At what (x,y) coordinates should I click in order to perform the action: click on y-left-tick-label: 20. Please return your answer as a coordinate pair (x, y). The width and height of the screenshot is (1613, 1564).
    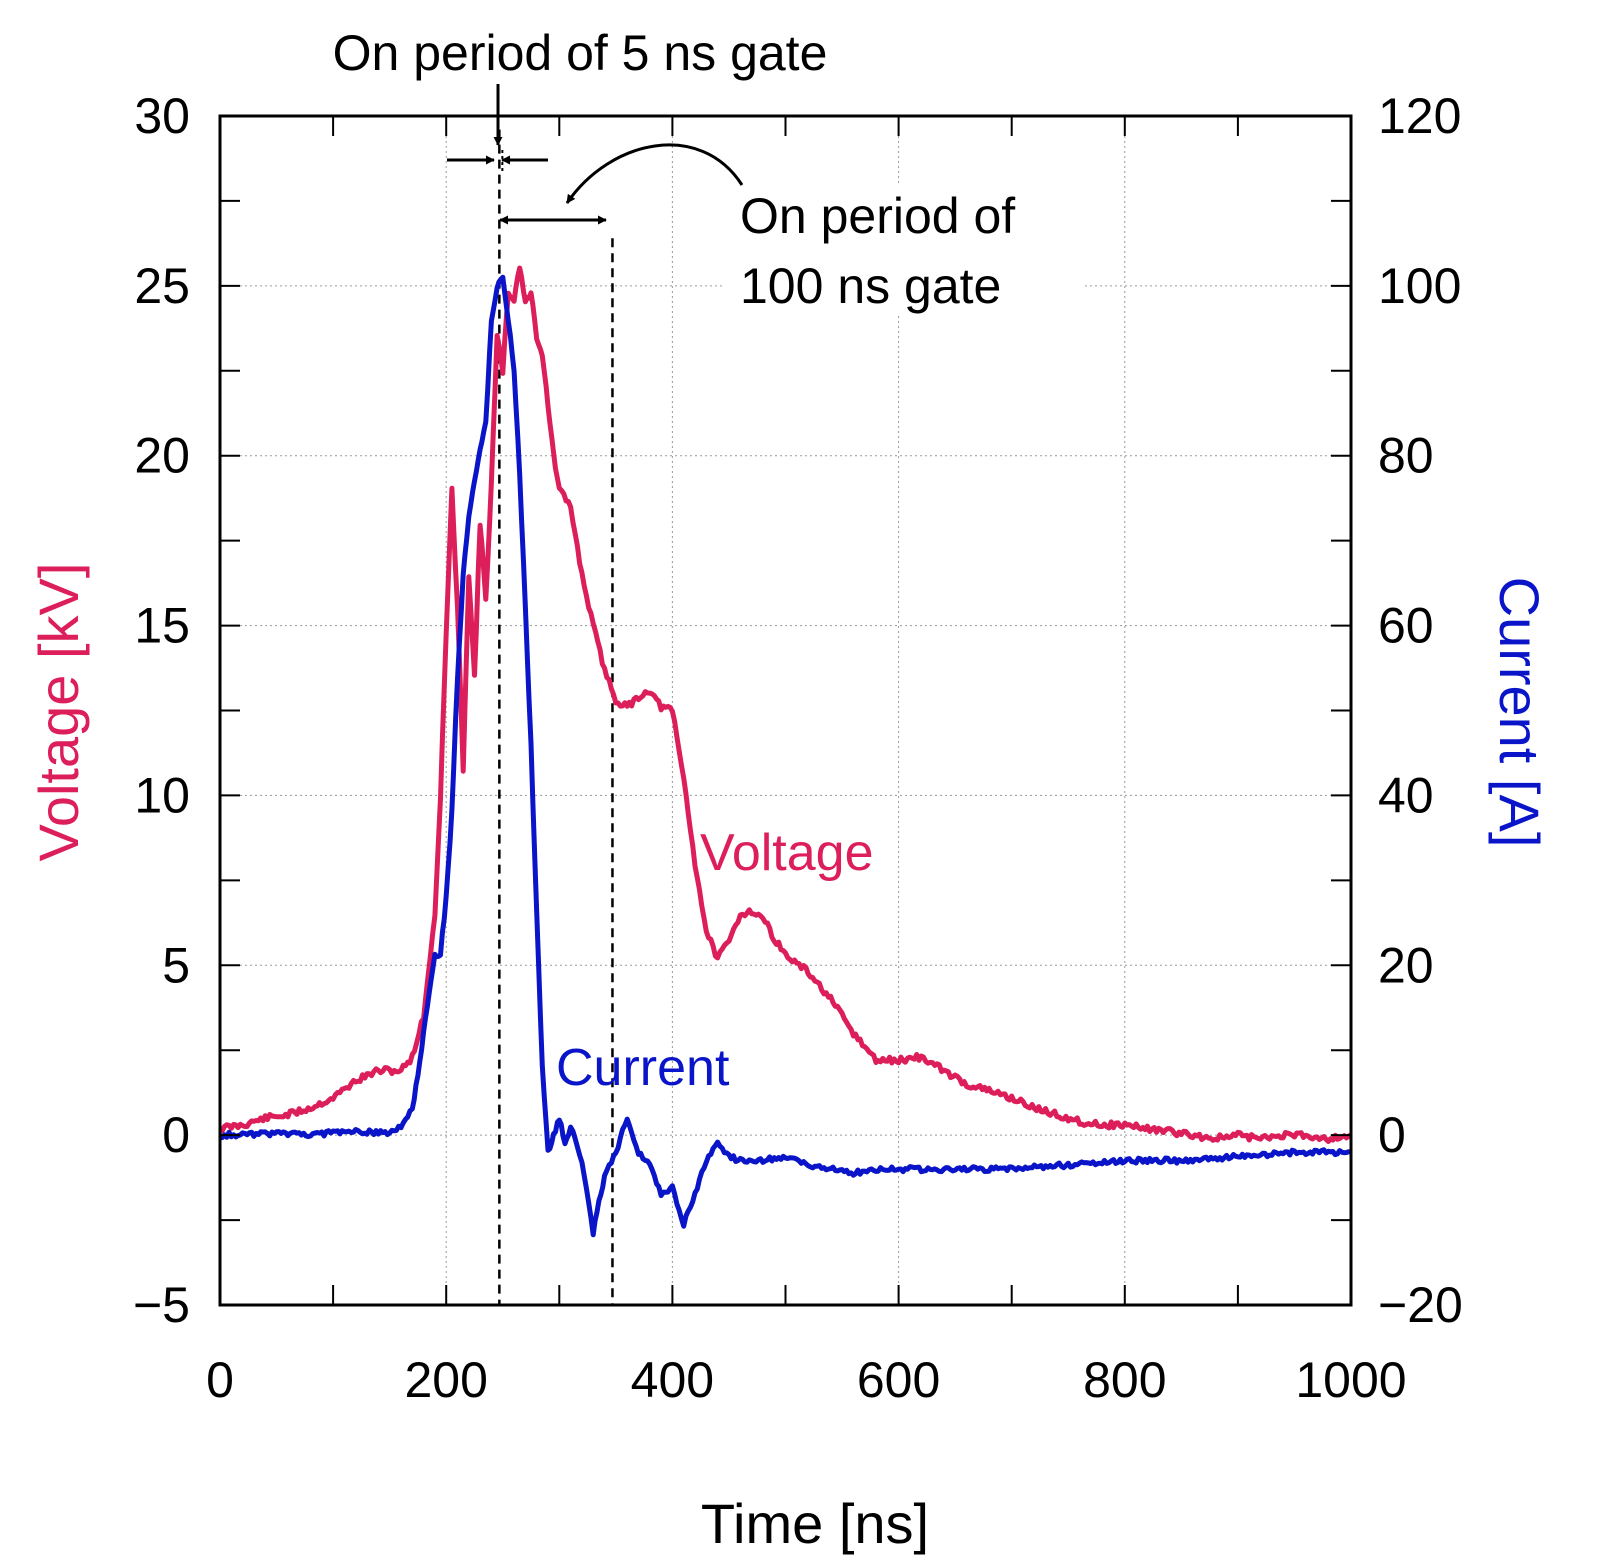
    Looking at the image, I should click on (162, 456).